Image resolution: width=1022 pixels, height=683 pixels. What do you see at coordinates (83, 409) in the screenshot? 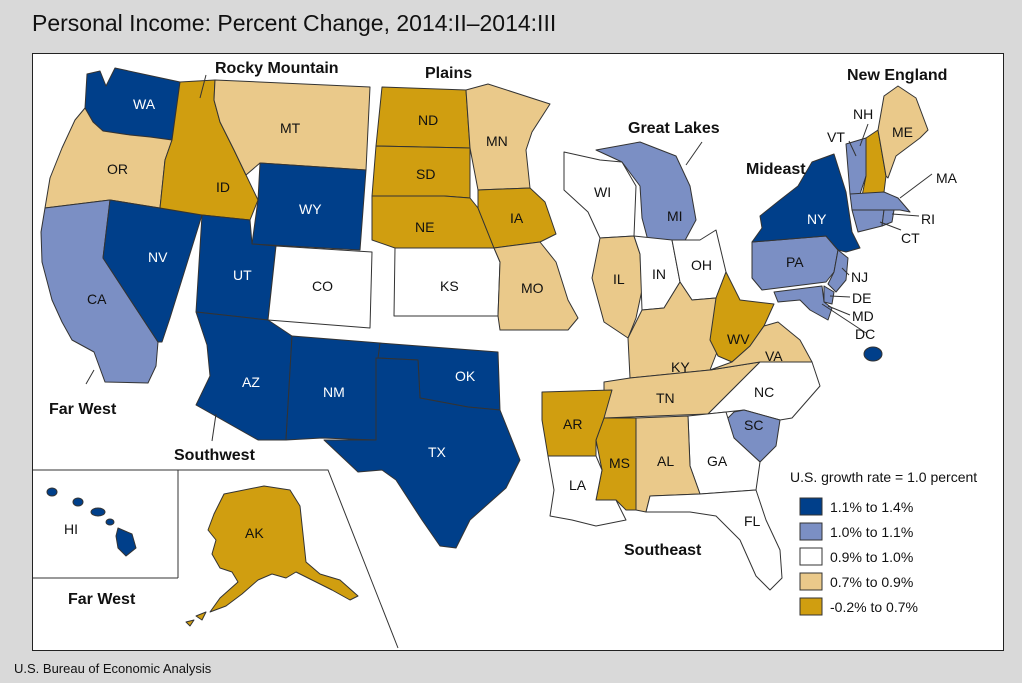
I see `region-far-west: Far West` at bounding box center [83, 409].